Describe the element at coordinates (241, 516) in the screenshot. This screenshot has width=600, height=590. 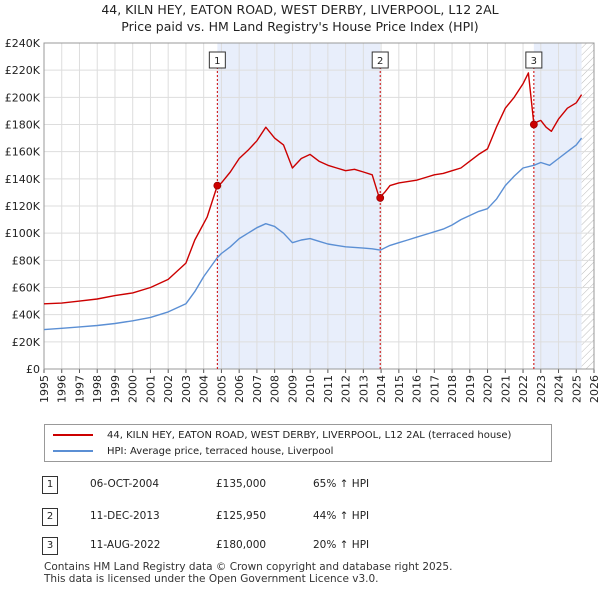
I see `transaction-price: £125,950` at that location.